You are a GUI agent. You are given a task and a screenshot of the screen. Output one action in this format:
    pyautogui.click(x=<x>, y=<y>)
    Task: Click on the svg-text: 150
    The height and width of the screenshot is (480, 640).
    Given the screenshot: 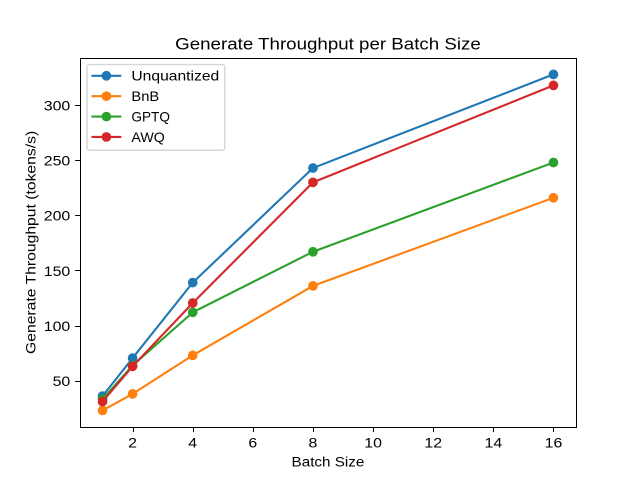 What is the action you would take?
    pyautogui.click(x=57, y=271)
    